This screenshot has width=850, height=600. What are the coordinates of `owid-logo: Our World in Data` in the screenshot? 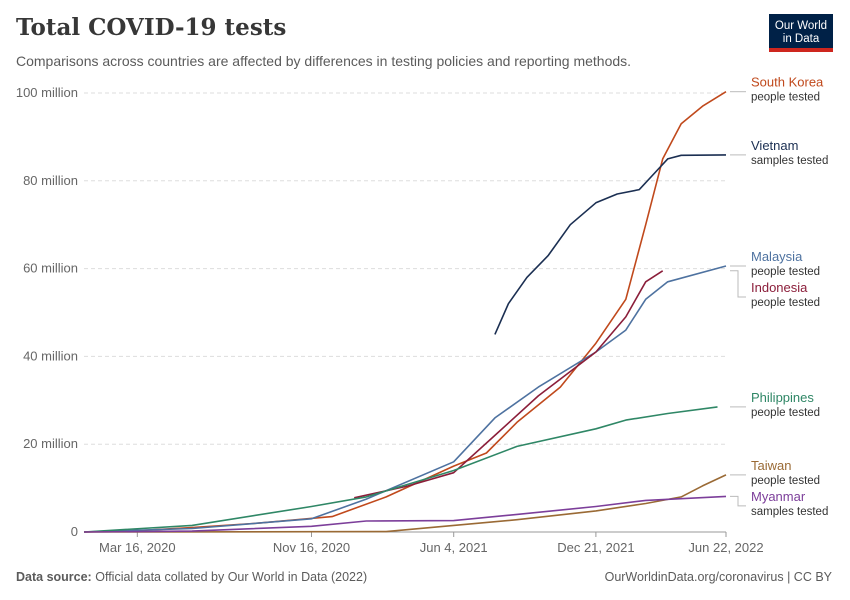 It's located at (801, 33).